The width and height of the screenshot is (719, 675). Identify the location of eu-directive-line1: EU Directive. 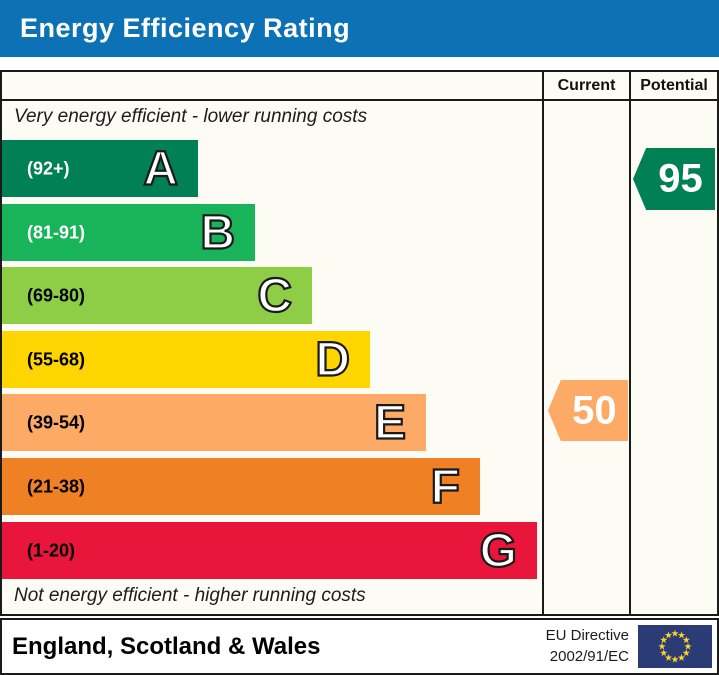
(587, 635).